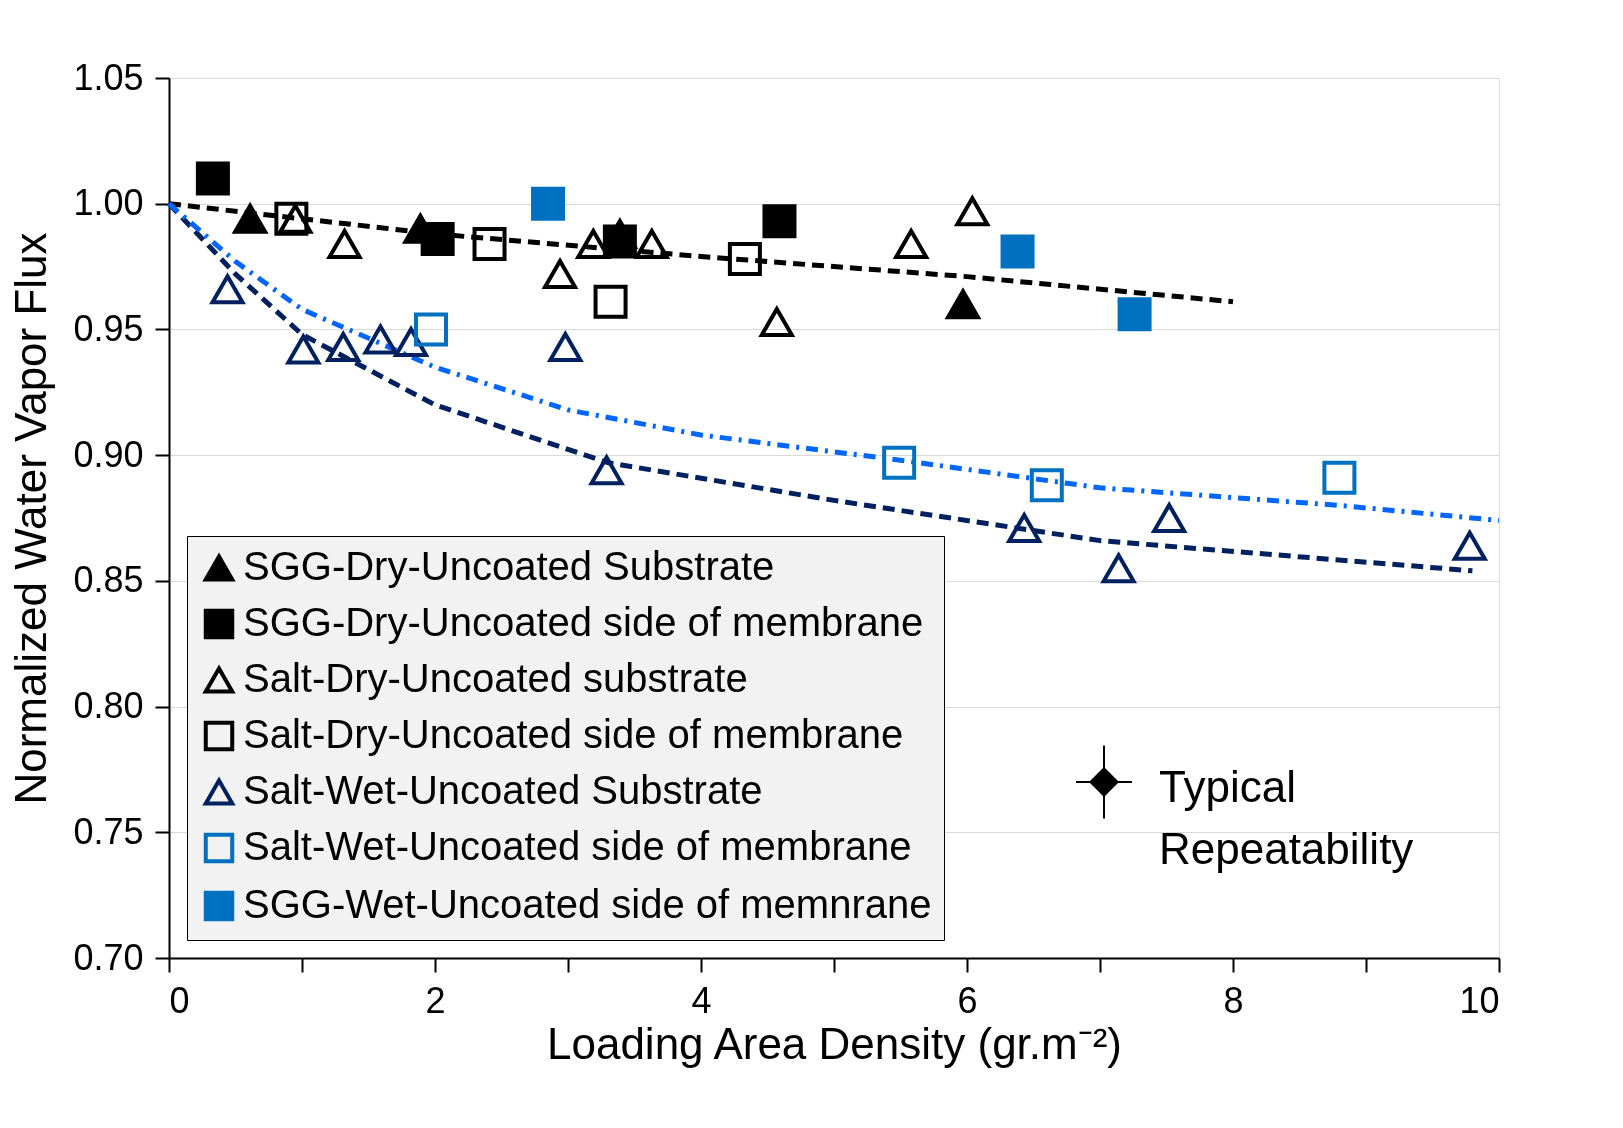 The width and height of the screenshot is (1623, 1128). What do you see at coordinates (495, 678) in the screenshot?
I see `legend-label: Salt-Dry-Uncoated substrate` at bounding box center [495, 678].